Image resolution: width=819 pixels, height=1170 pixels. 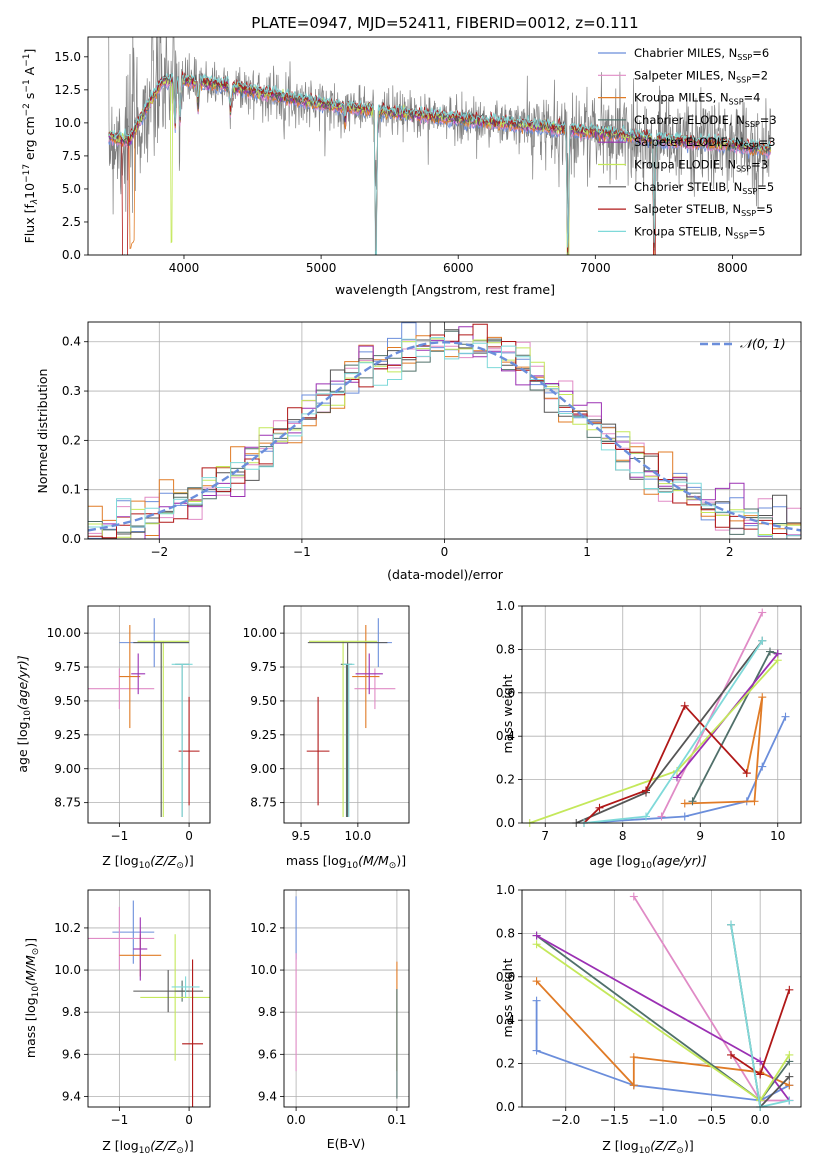 What do you see at coordinates (505, 977) in the screenshot?
I see `weight-vs-metallicity-ytick-label: 0.6` at bounding box center [505, 977].